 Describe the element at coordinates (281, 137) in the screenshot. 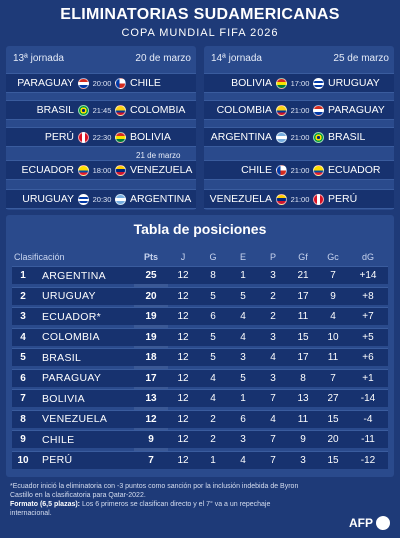

I see `argentina-flag-icon` at that location.